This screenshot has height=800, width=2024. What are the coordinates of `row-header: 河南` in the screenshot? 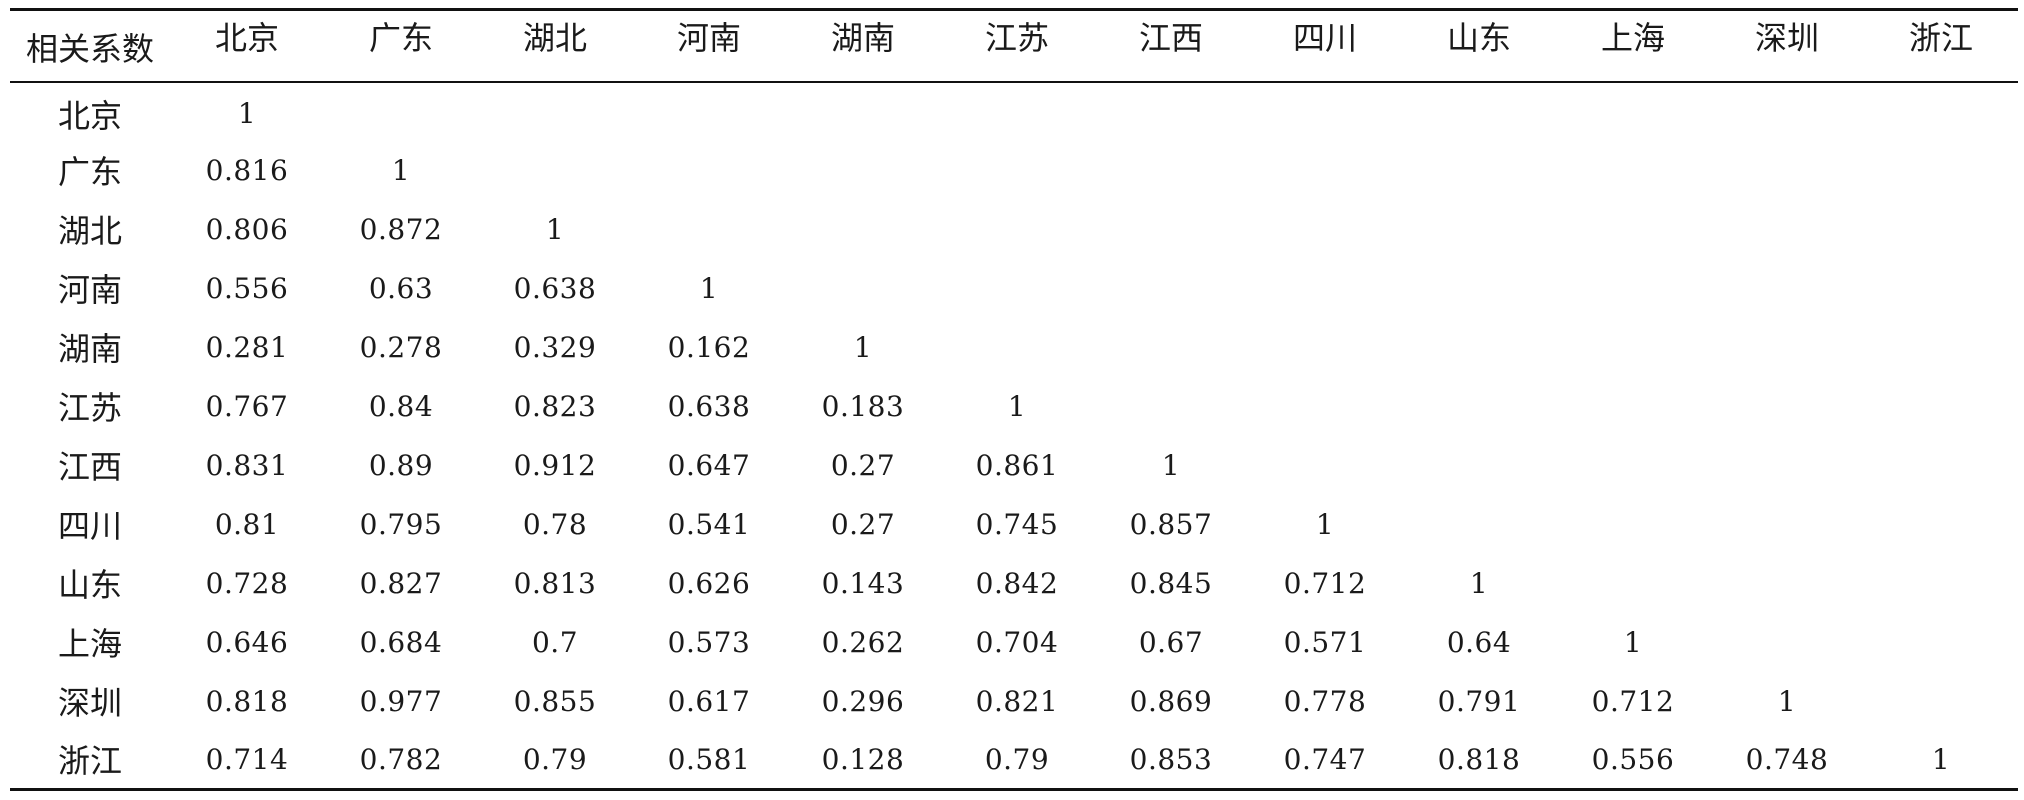 It's located at (89, 290).